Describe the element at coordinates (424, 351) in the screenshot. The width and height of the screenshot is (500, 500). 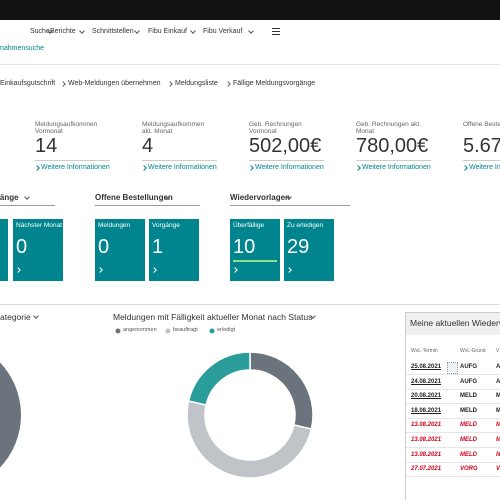
I see `column-header: WvL-Termin` at that location.